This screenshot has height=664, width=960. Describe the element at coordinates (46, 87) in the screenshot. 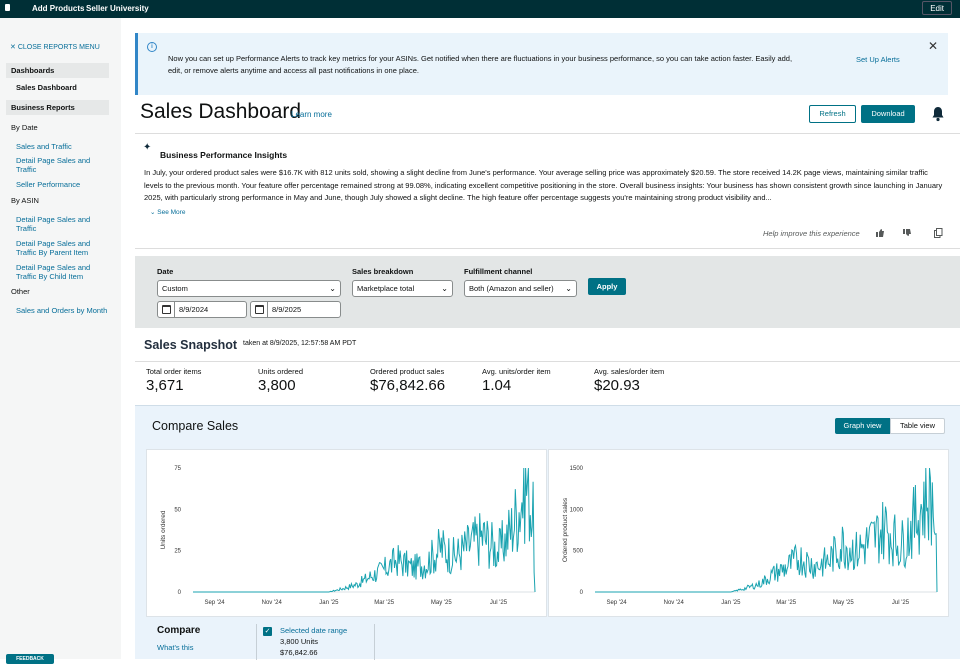

I see `sidebar-item-sales-dashboard: Sales Dashboard` at that location.